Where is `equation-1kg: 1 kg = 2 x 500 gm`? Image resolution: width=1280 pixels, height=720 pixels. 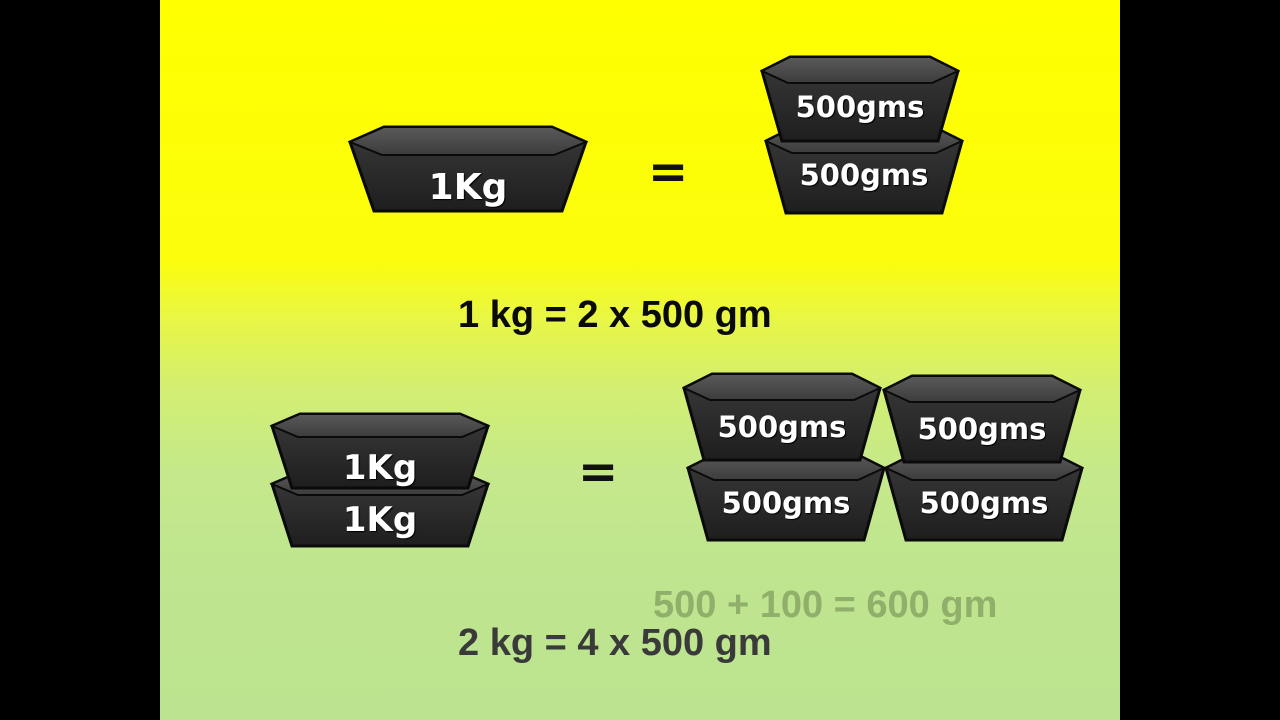 equation-1kg: 1 kg = 2 x 500 gm is located at coordinates (615, 315).